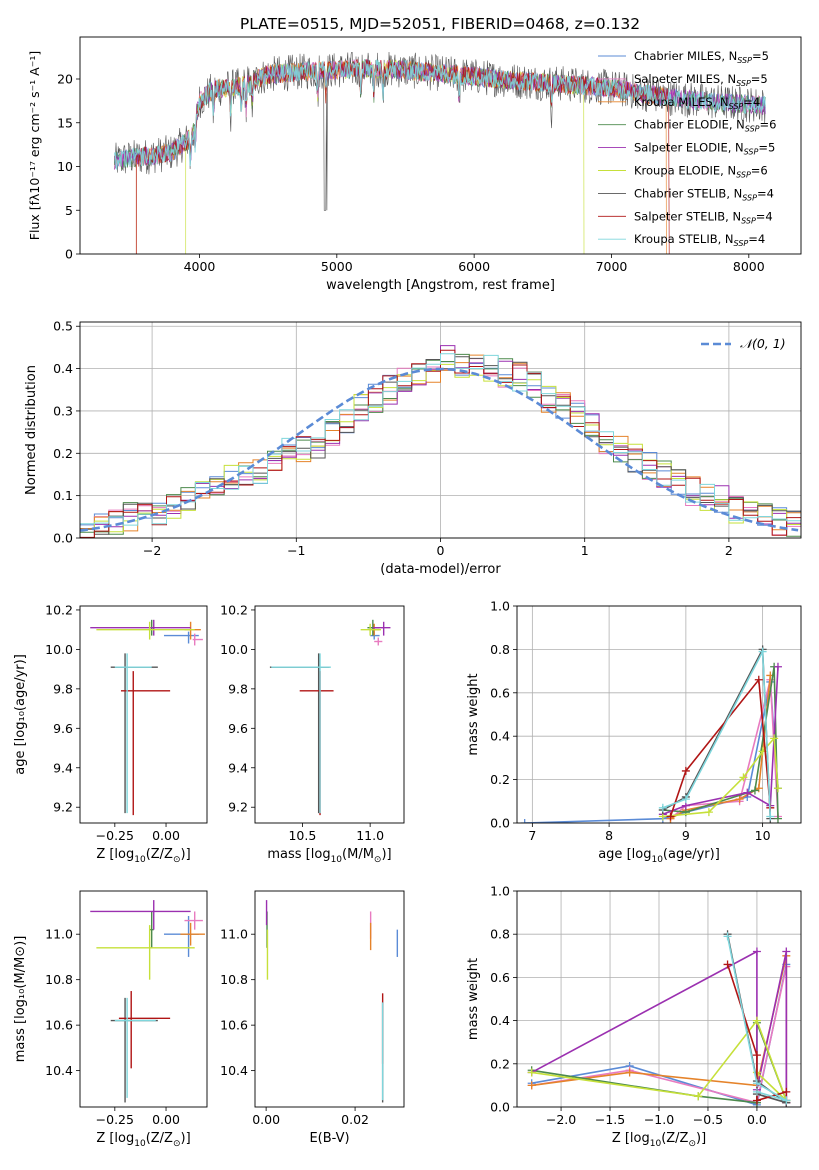  What do you see at coordinates (337, 266) in the screenshot?
I see `x-tick-label: 5000` at bounding box center [337, 266].